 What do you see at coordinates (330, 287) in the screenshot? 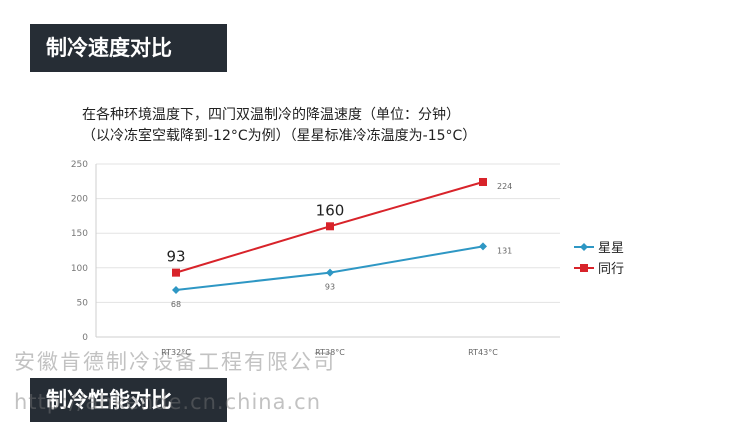
I see `data-label-s0-1: 93` at bounding box center [330, 287].